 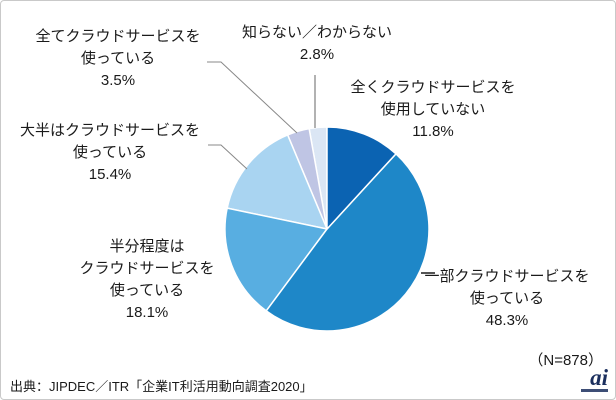 I want to click on label-some-cloud-line2: 使っている, so click(x=507, y=298).